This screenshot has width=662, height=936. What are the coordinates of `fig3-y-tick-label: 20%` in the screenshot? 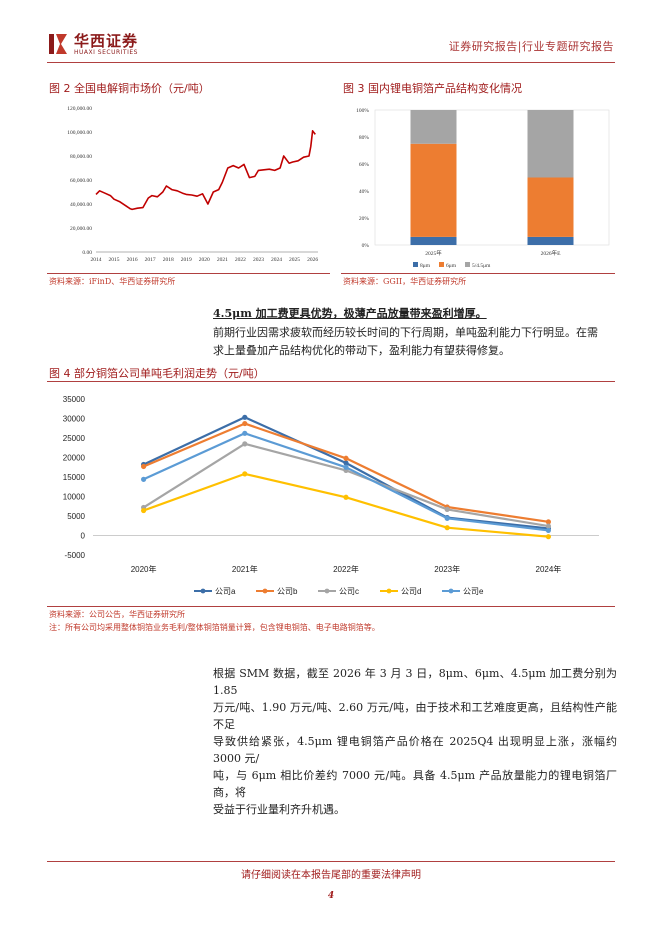 It's located at (364, 219).